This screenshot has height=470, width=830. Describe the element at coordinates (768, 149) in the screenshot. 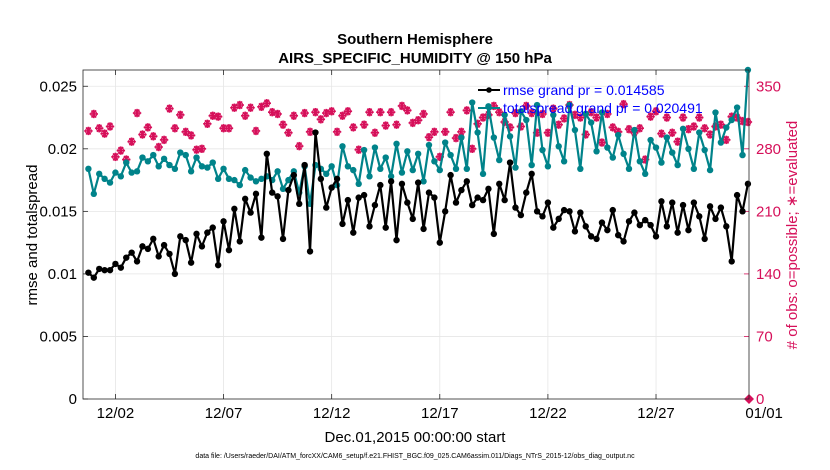

I see `y2-tick-label: 280` at that location.